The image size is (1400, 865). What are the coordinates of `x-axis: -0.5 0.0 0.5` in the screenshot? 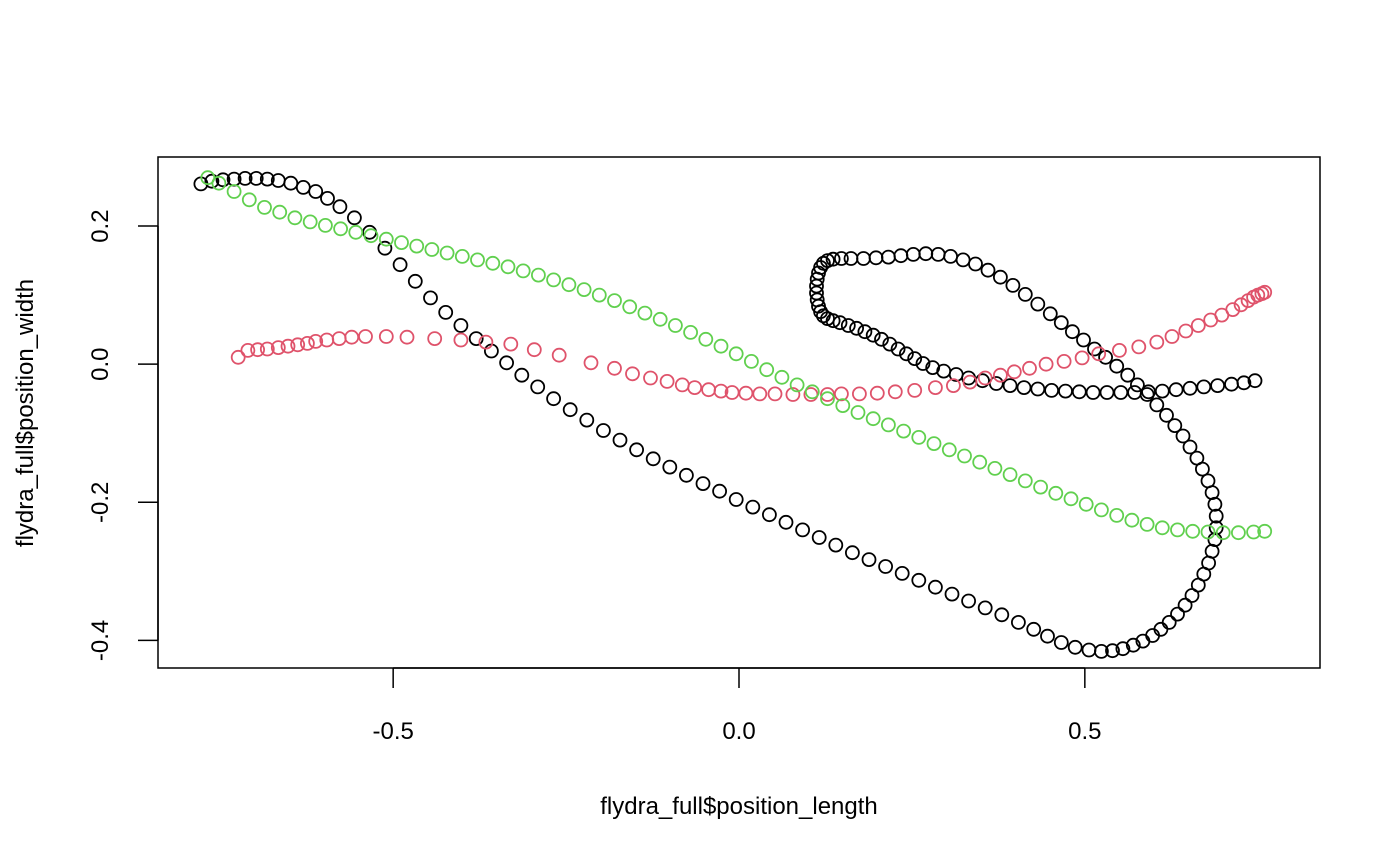 It's located at (737, 706).